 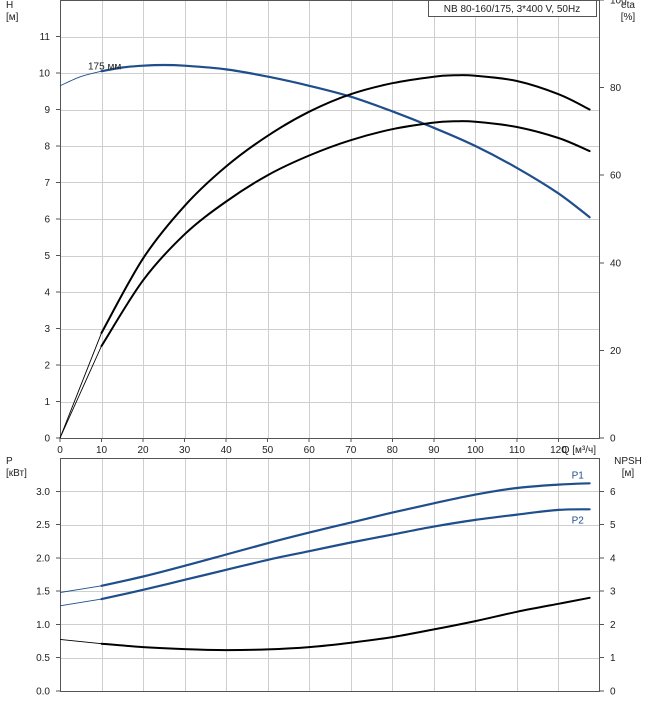 What do you see at coordinates (47, 183) in the screenshot?
I see `y-left-tick-label: 7` at bounding box center [47, 183].